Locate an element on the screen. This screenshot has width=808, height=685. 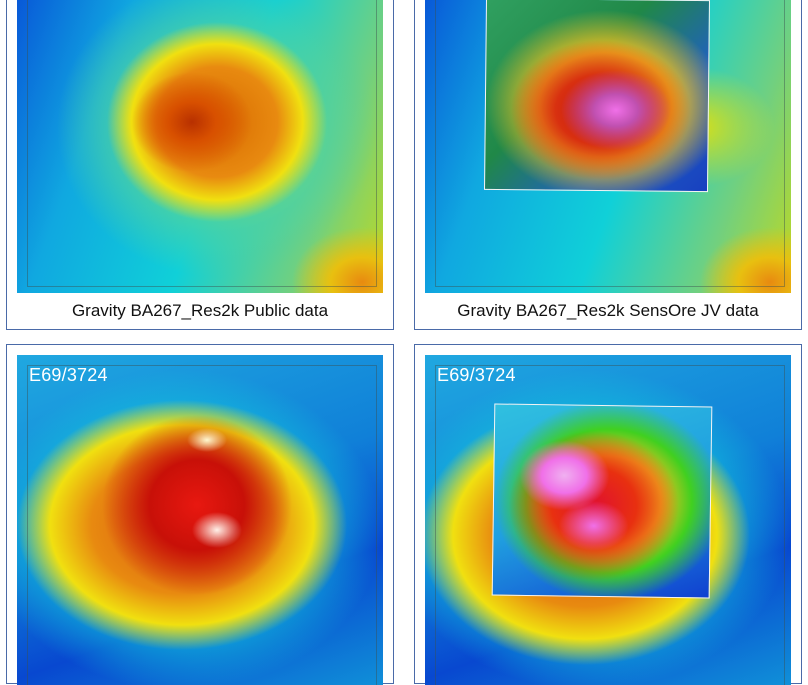
panel-caption: Gravity BA267_Res2k SensOre JV data is located at coordinates (608, 310).